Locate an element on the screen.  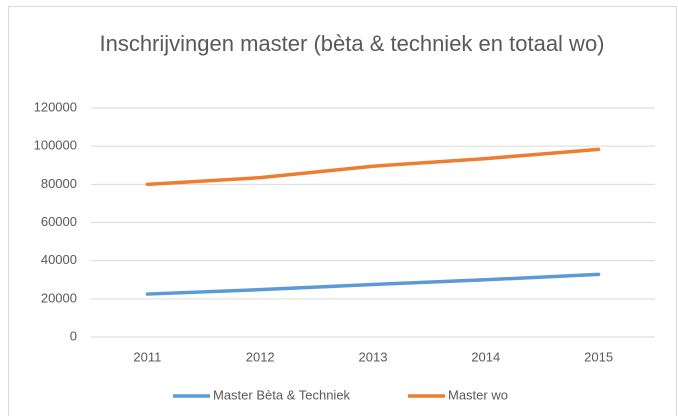
x-tick-label: 2013 is located at coordinates (373, 356).